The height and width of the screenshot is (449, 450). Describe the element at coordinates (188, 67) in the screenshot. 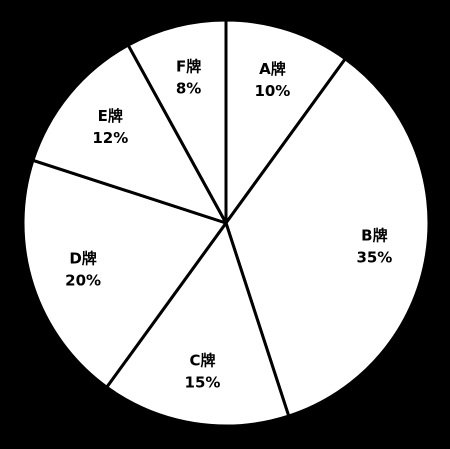

I see `slice-category-label: F牌` at that location.